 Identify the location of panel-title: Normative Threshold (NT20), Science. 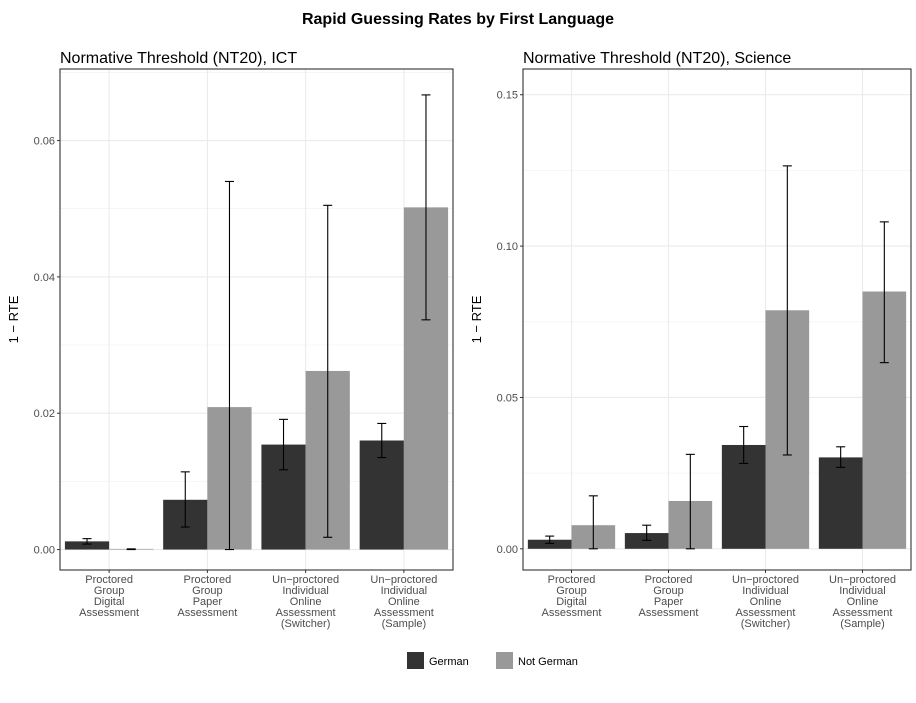
(657, 58).